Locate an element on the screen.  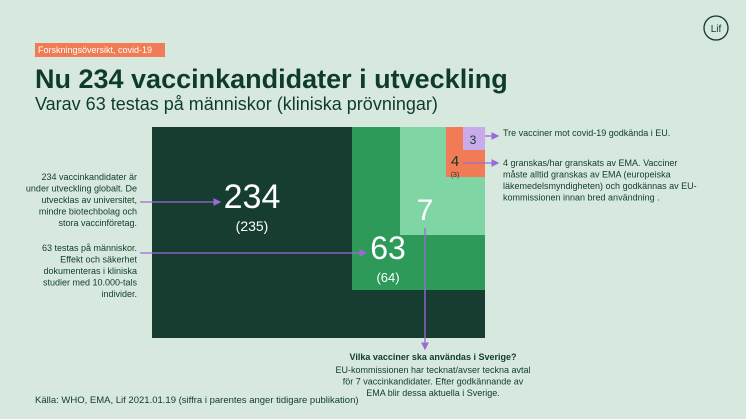
box-value: 234 is located at coordinates (252, 197).